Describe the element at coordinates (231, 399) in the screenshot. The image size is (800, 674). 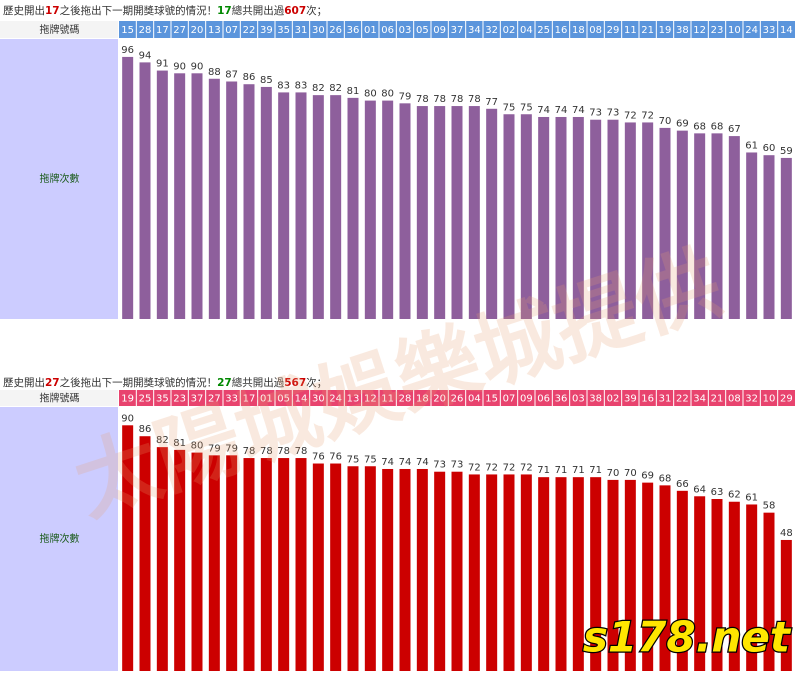
I see `category-label: 33` at that location.